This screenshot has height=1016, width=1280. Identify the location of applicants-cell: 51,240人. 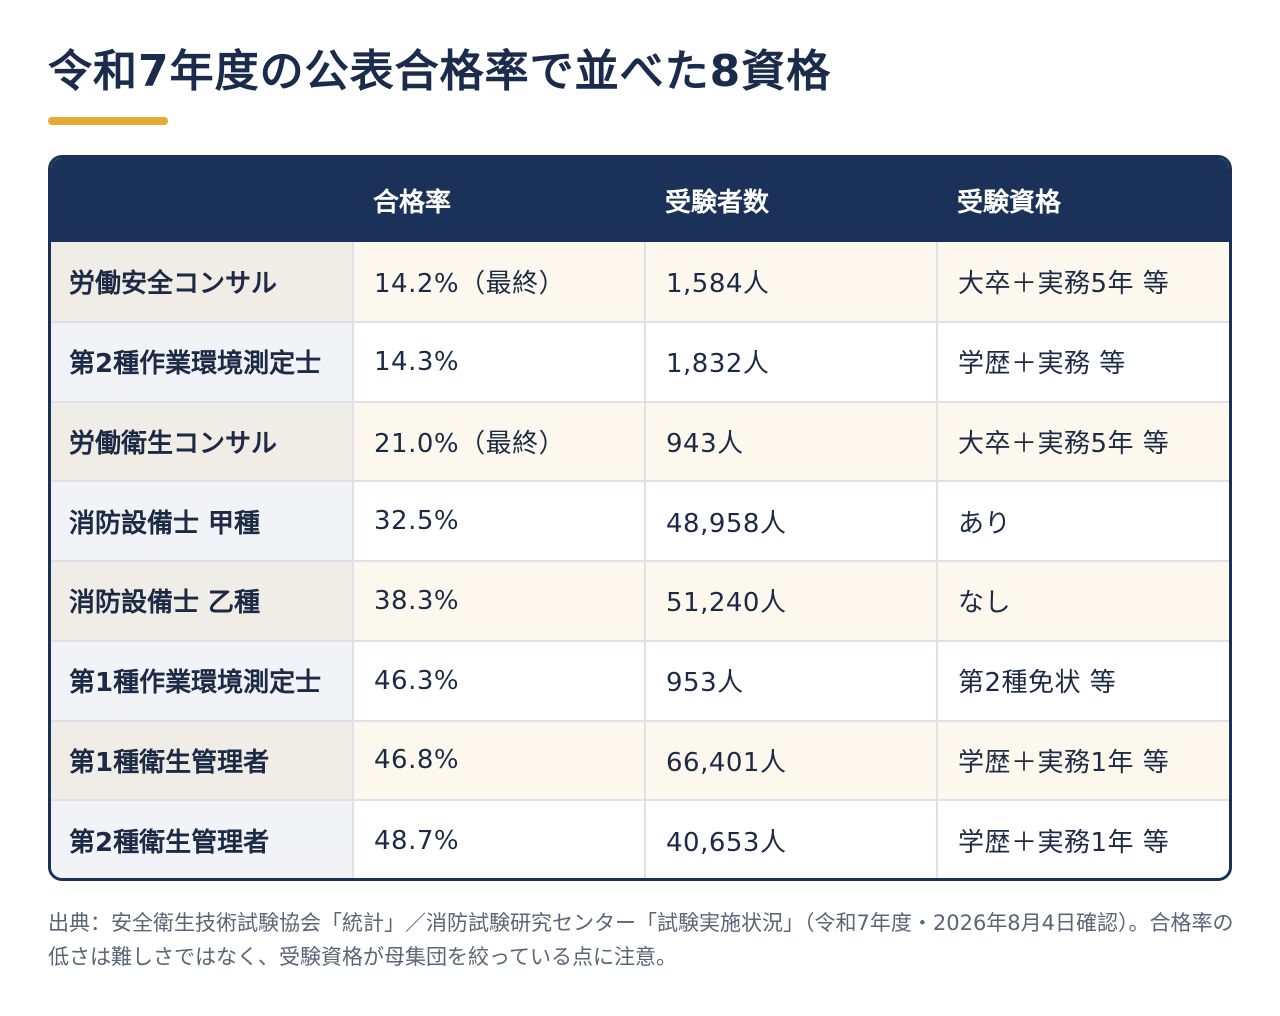
(791, 601).